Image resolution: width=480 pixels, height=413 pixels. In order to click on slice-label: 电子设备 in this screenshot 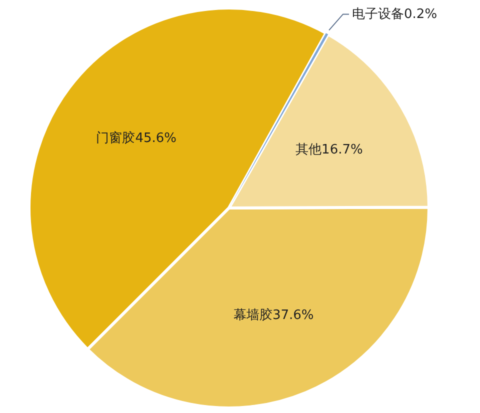, I will do `click(378, 14)`.